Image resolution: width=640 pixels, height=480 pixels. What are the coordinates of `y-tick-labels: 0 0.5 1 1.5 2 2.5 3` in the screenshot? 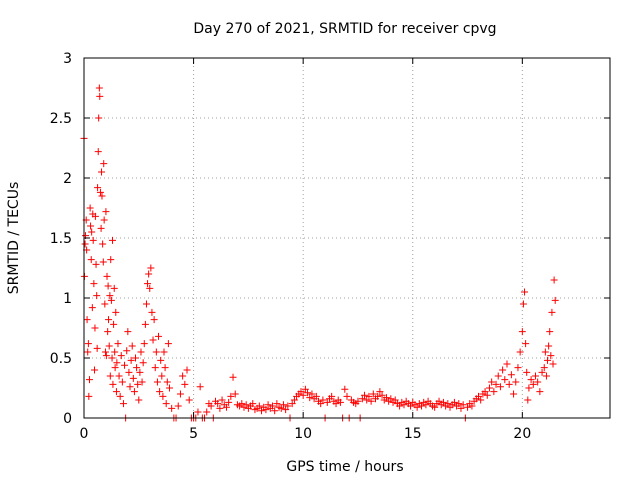 It's located at (61, 239).